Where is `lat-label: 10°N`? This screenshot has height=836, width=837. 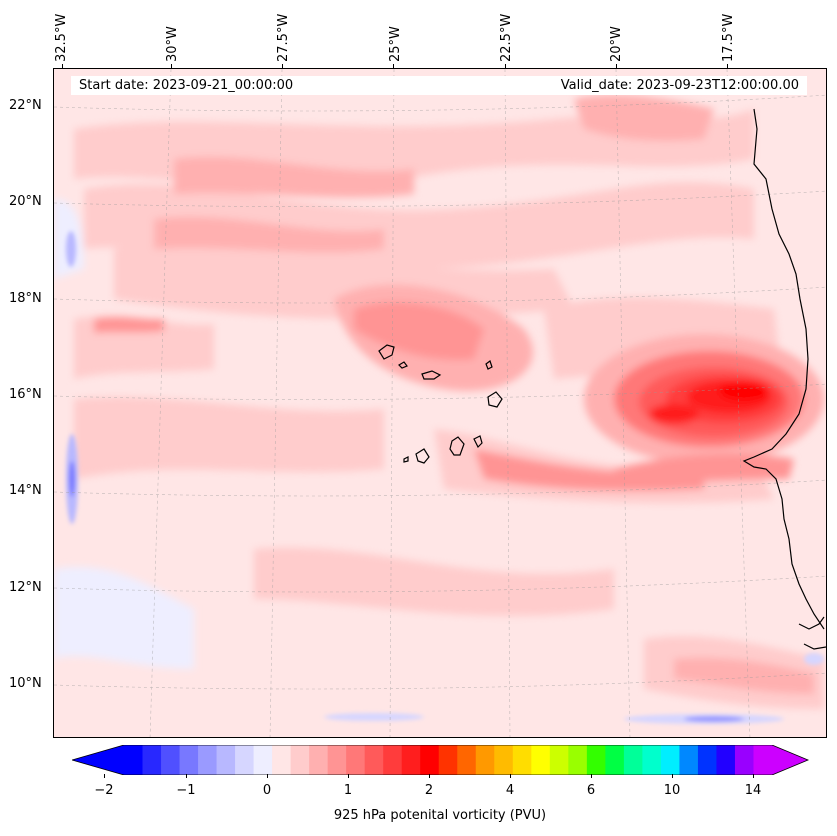
lat-label: 10°N is located at coordinates (25, 683).